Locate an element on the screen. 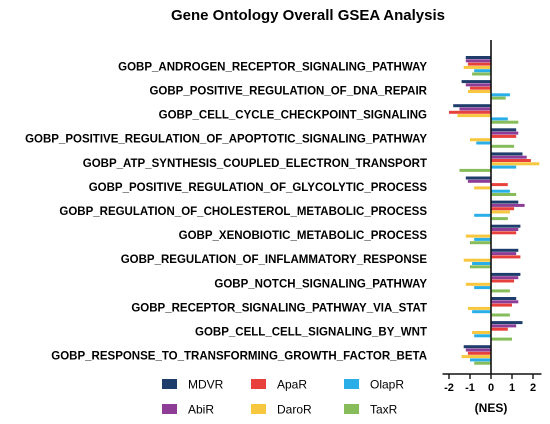  category-label: GOBP_POSITIVE_REGULATION_OF_DNA_REPAIR is located at coordinates (288, 92).